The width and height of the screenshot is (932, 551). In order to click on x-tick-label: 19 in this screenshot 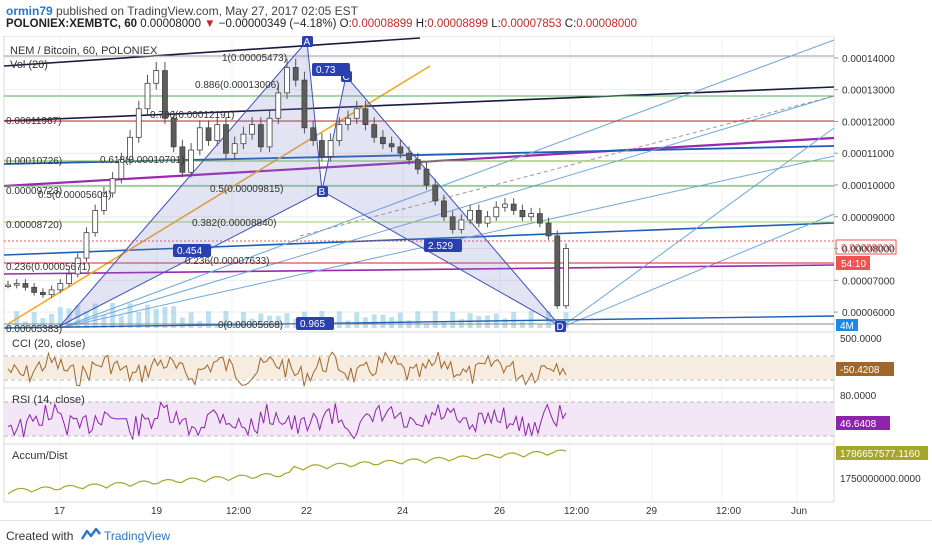, I will do `click(157, 511)`.